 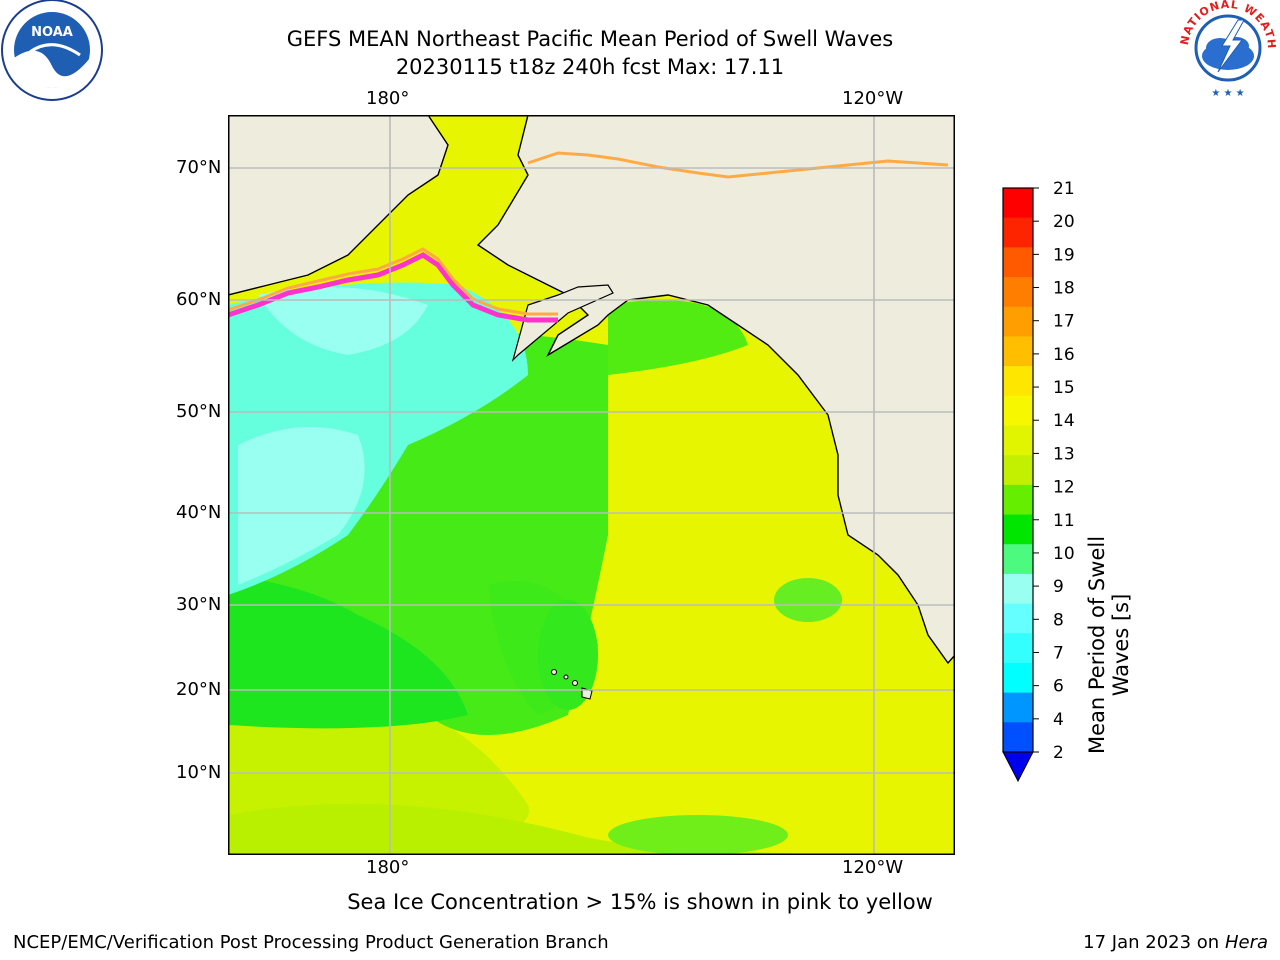 What do you see at coordinates (873, 867) in the screenshot?
I see `lon-label-bottom-120w: 120°W` at bounding box center [873, 867].